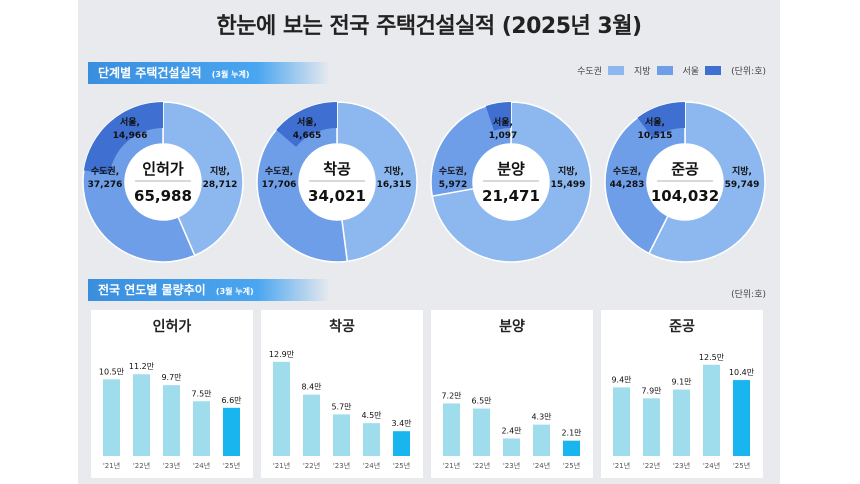  I want to click on donut-slice-region, so click(706, 182).